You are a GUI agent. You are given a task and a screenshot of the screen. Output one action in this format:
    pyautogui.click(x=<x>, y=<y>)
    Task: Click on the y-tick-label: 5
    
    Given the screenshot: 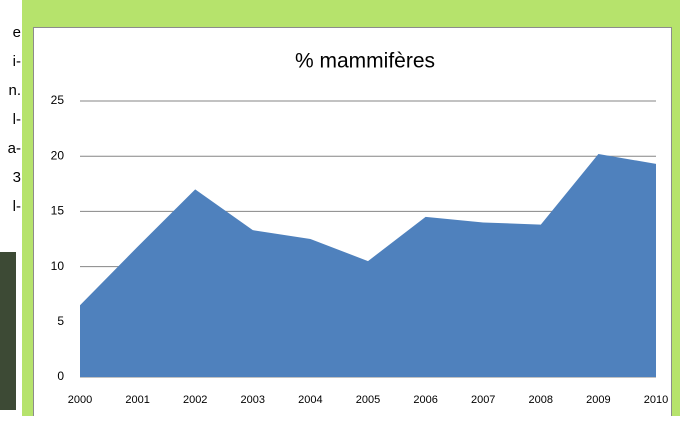 What is the action you would take?
    pyautogui.click(x=60, y=321)
    